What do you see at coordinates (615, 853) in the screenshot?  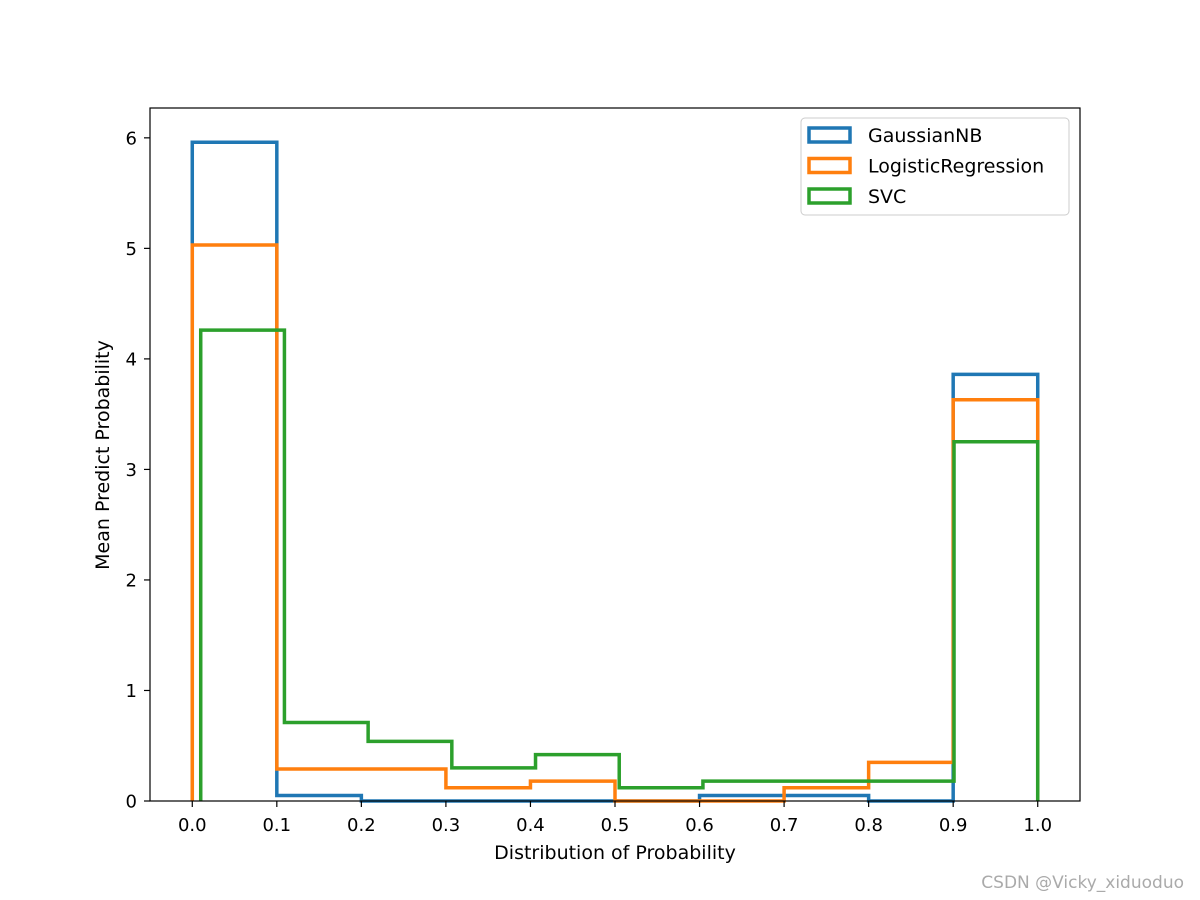 I see `x-axis-label: Distribution of Probability` at bounding box center [615, 853].